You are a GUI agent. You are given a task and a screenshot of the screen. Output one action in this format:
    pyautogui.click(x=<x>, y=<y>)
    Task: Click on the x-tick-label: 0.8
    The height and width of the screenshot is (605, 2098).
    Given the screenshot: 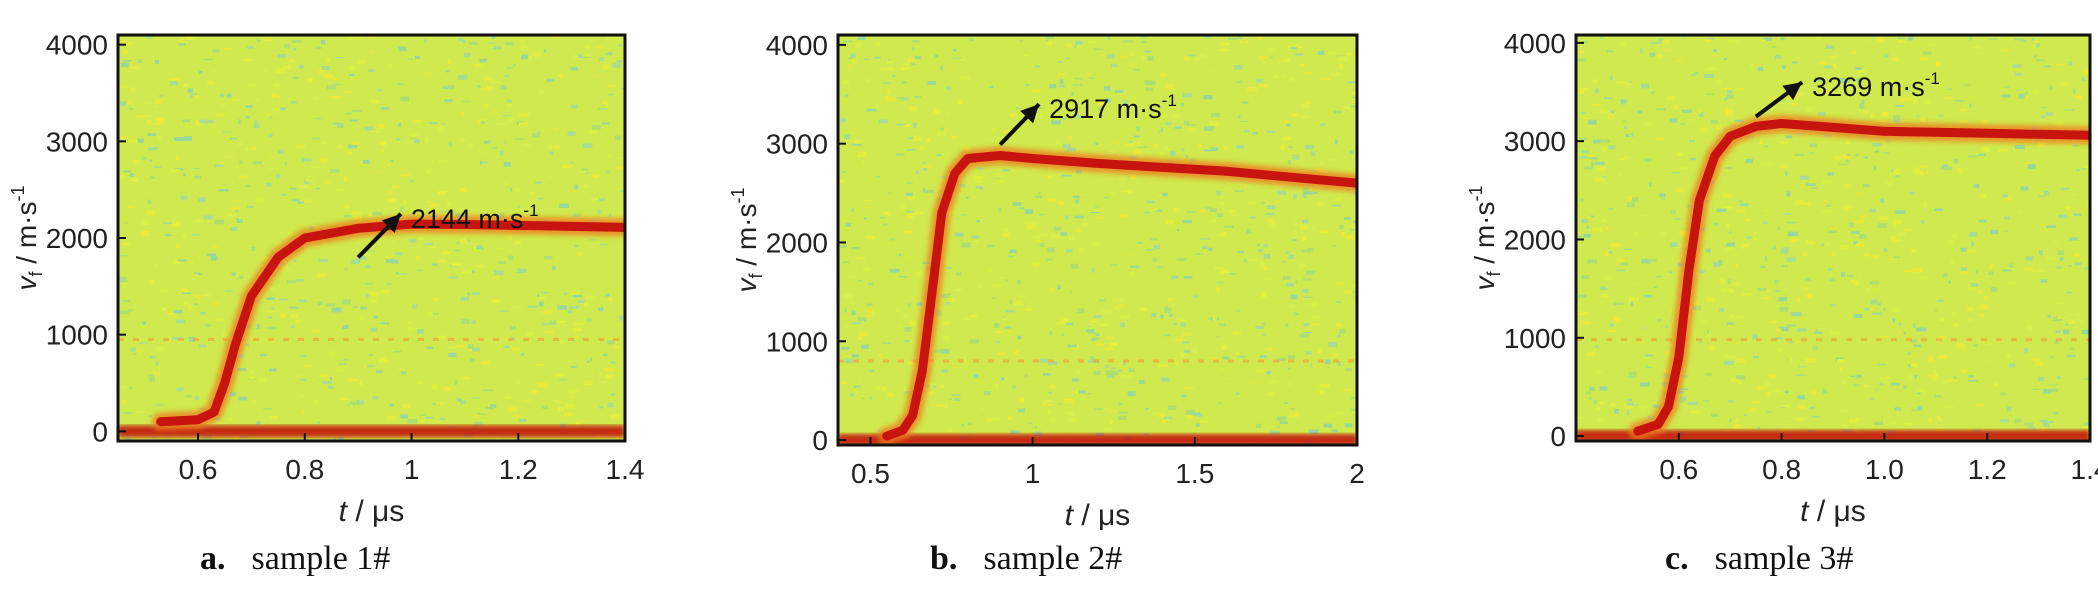 What is the action you would take?
    pyautogui.click(x=304, y=469)
    